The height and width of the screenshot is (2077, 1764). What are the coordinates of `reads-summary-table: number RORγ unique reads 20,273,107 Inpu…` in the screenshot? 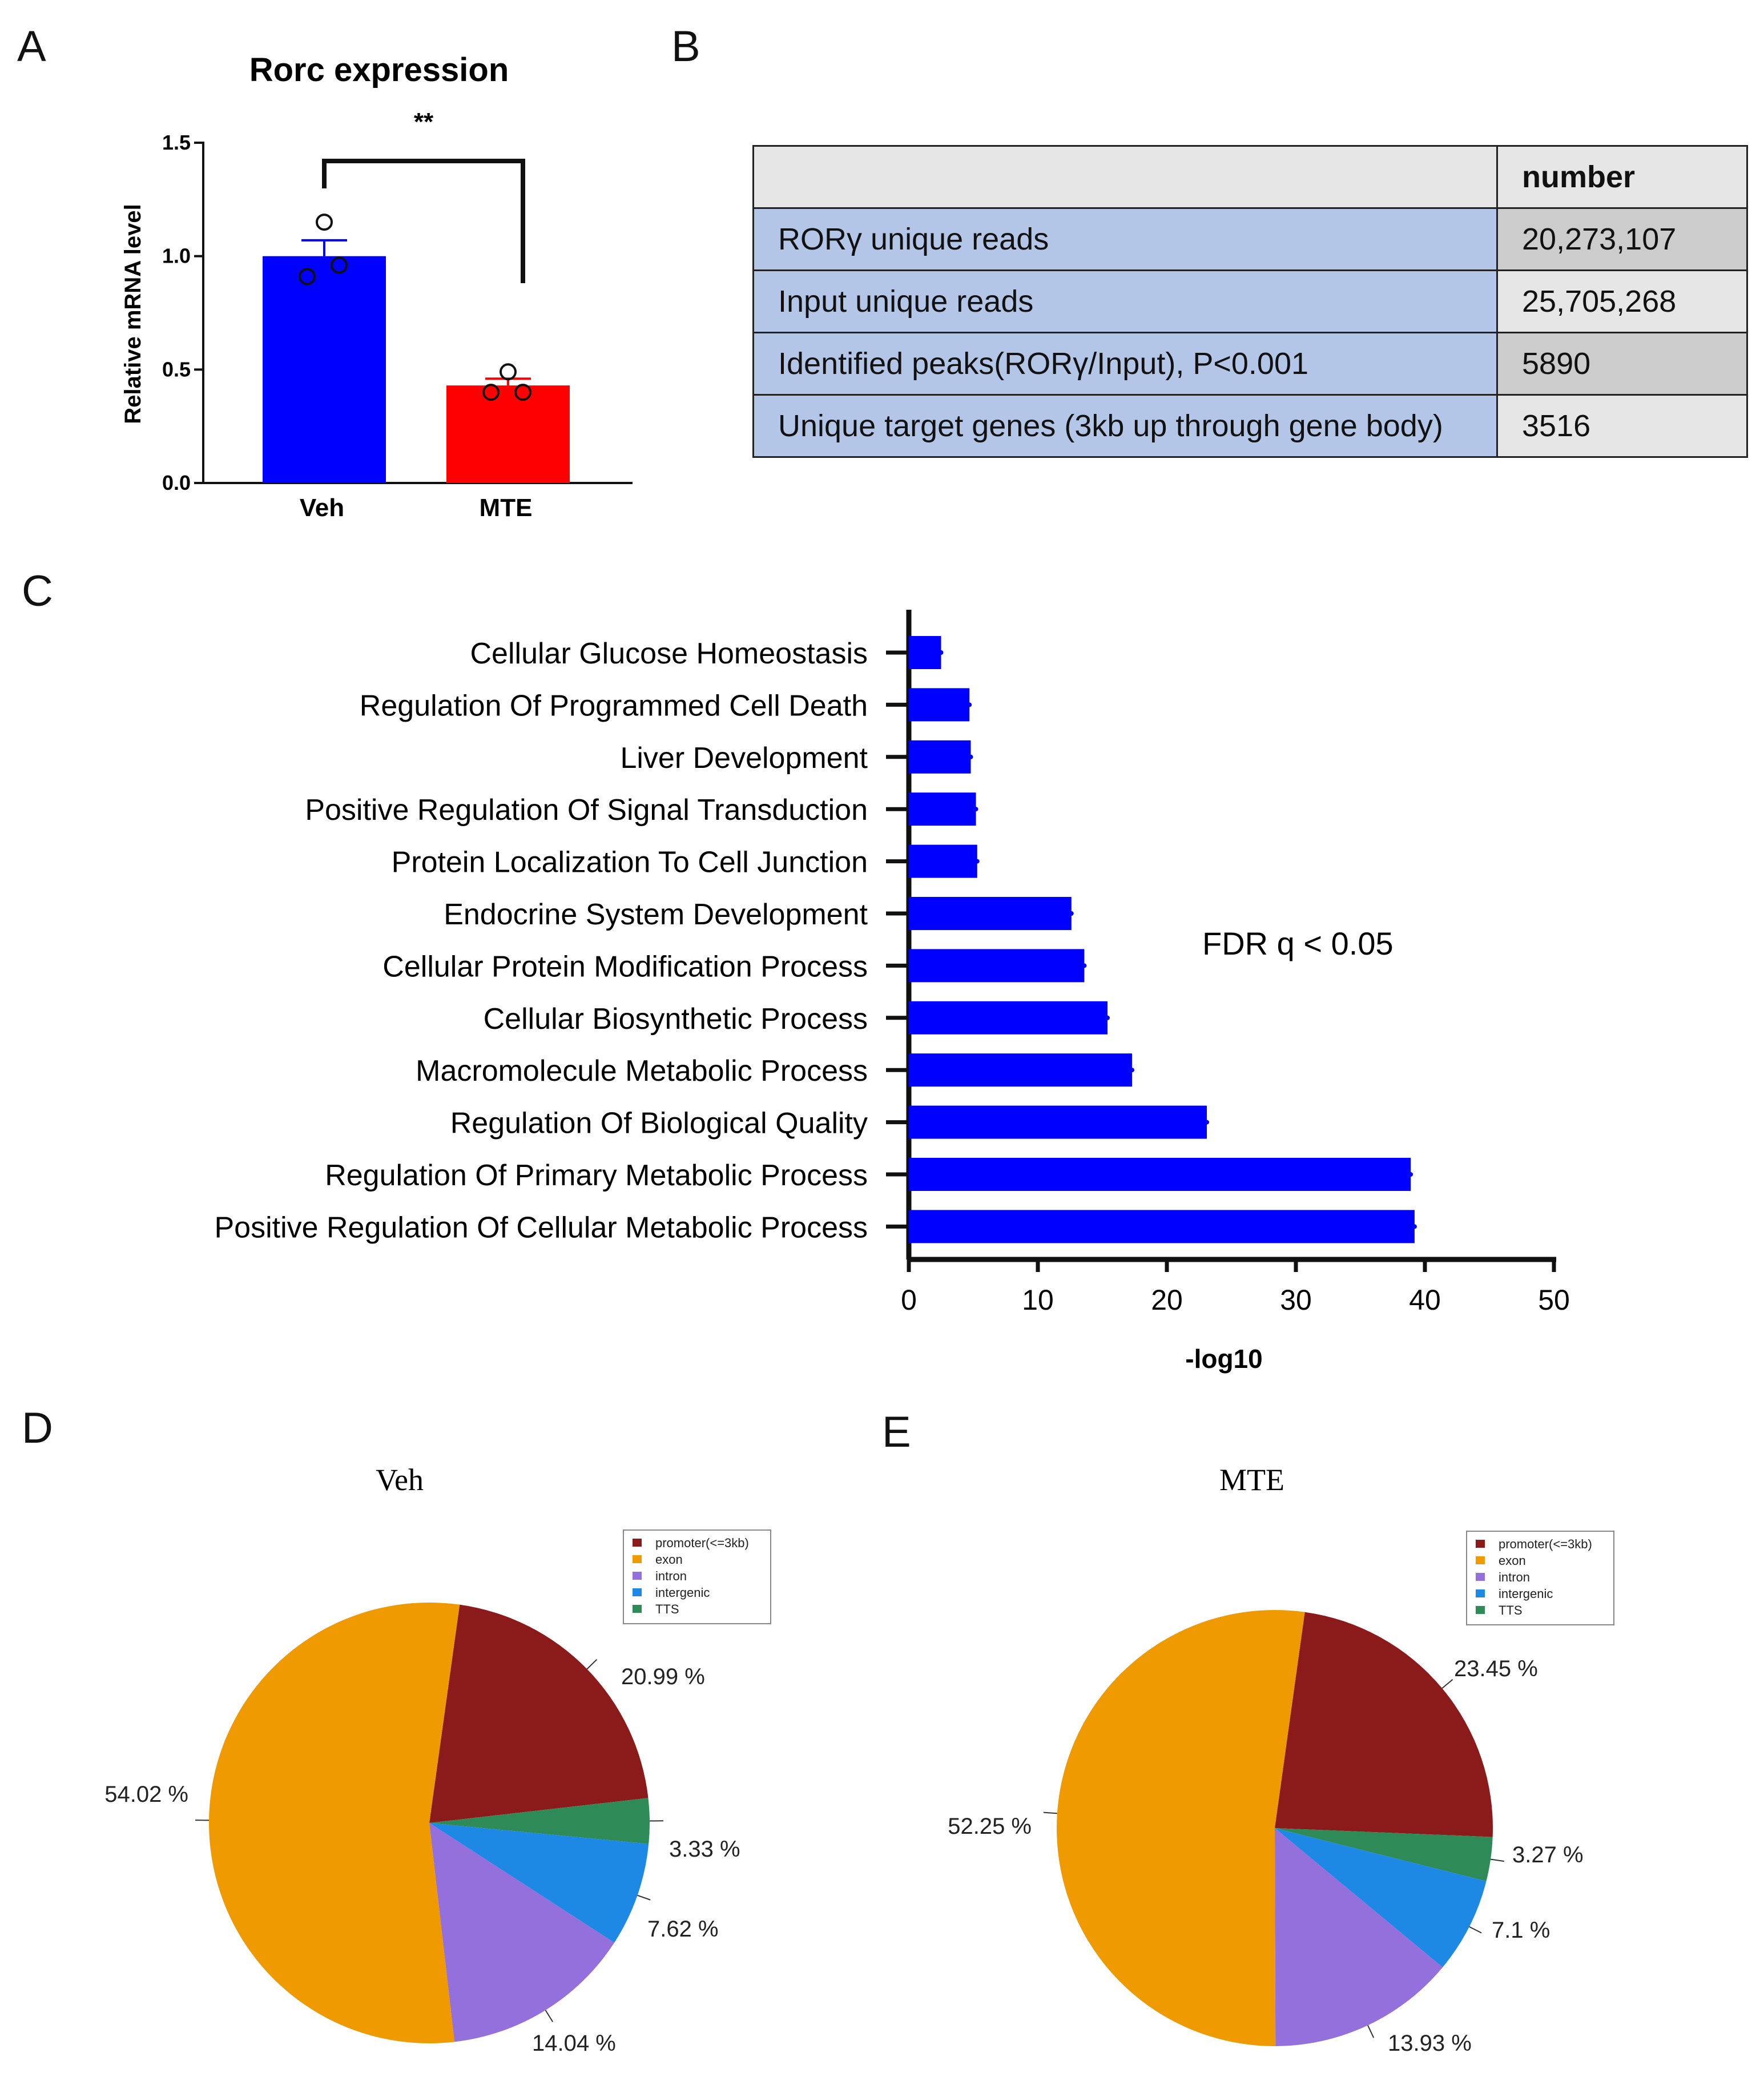 It's located at (1250, 301).